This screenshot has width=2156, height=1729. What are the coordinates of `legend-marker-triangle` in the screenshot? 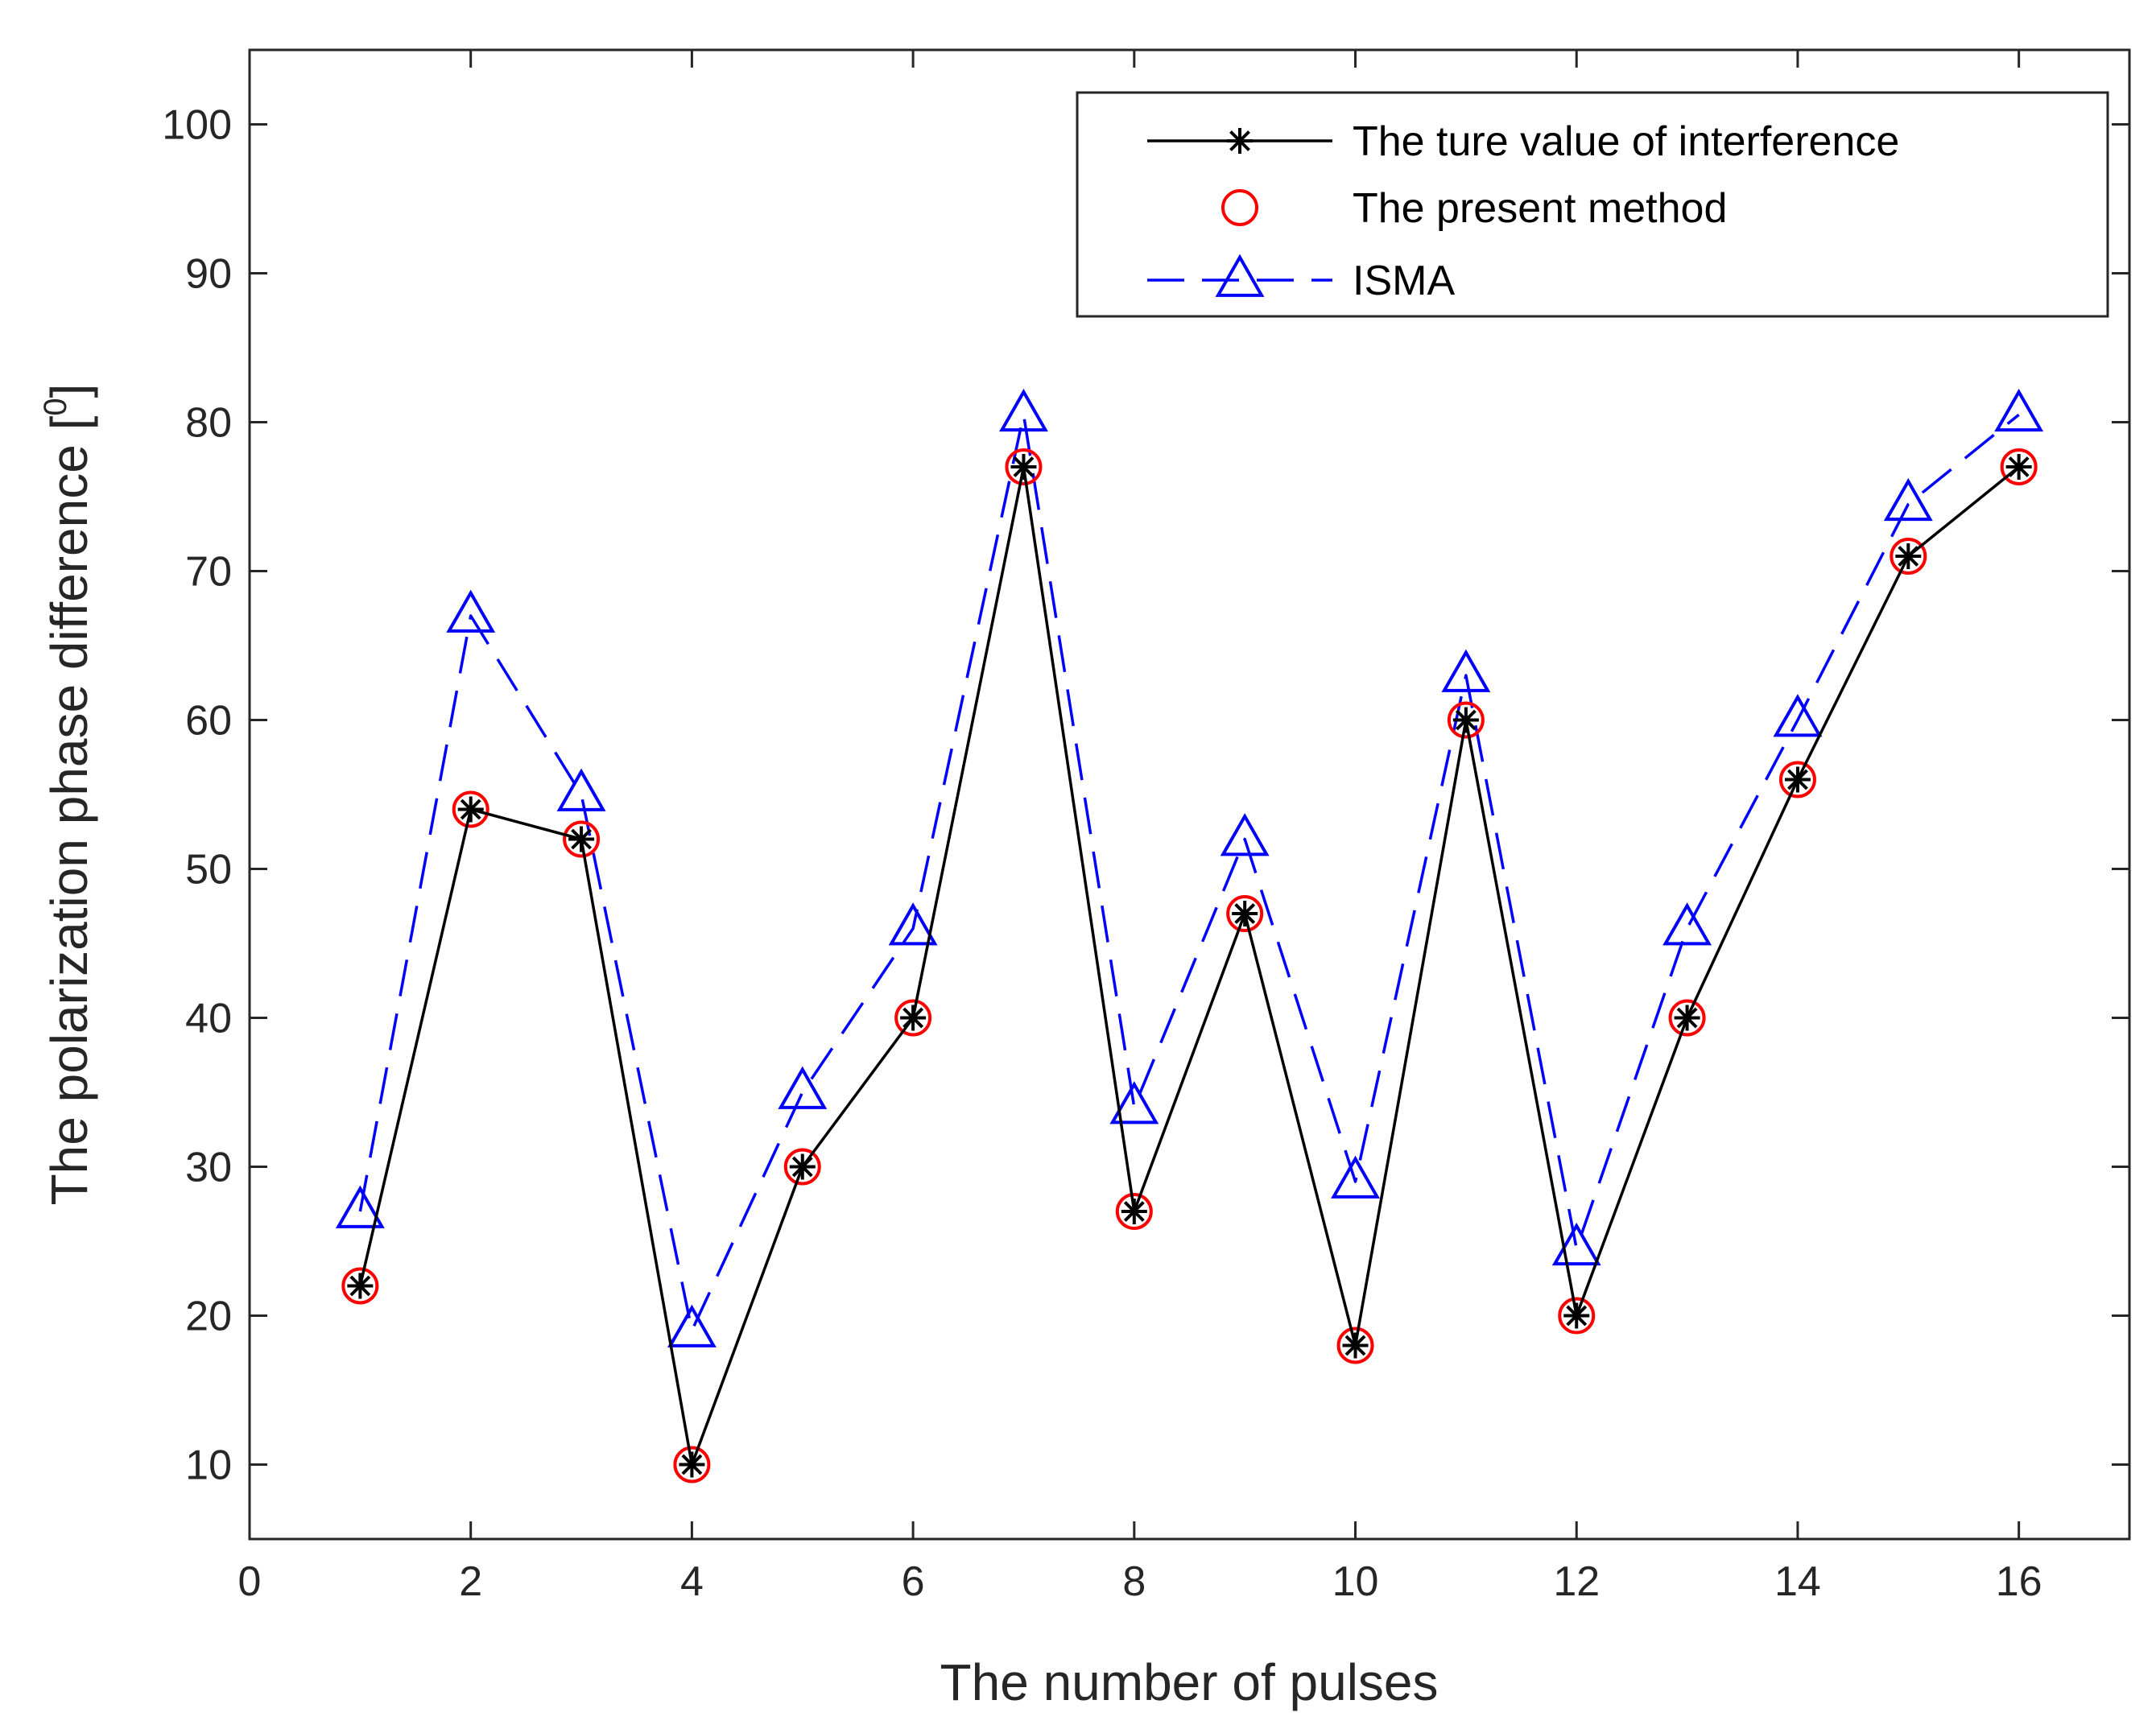 It's located at (1240, 275).